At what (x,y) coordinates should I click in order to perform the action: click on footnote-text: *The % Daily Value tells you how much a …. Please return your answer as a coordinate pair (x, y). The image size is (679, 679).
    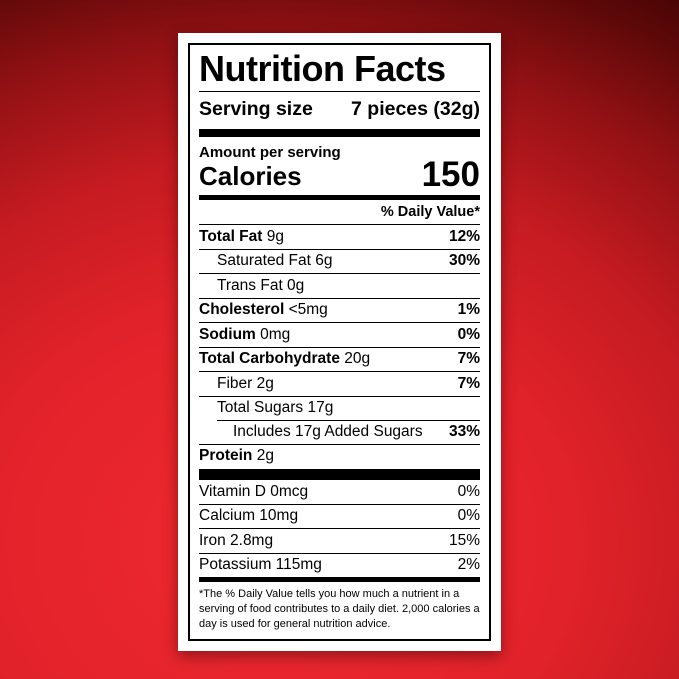
    Looking at the image, I should click on (339, 609).